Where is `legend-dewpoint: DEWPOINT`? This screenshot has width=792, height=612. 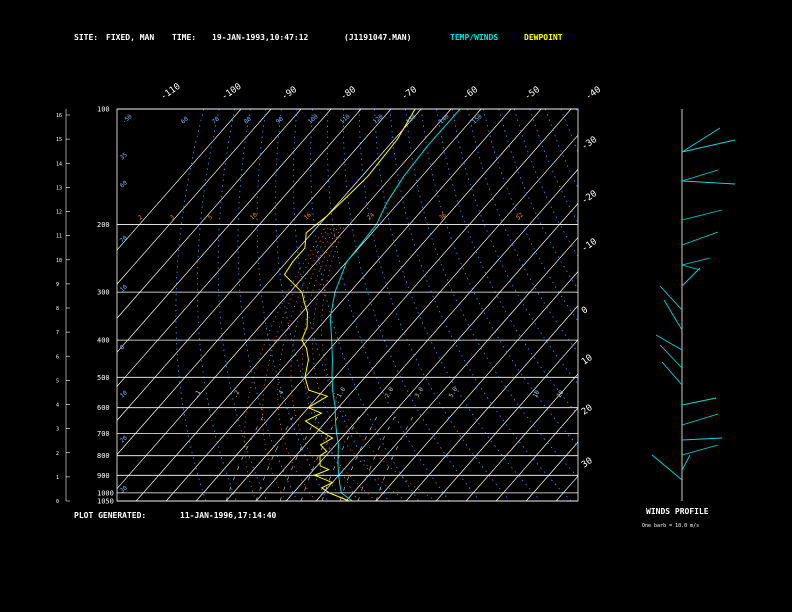
legend-dewpoint: DEWPOINT is located at coordinates (543, 37).